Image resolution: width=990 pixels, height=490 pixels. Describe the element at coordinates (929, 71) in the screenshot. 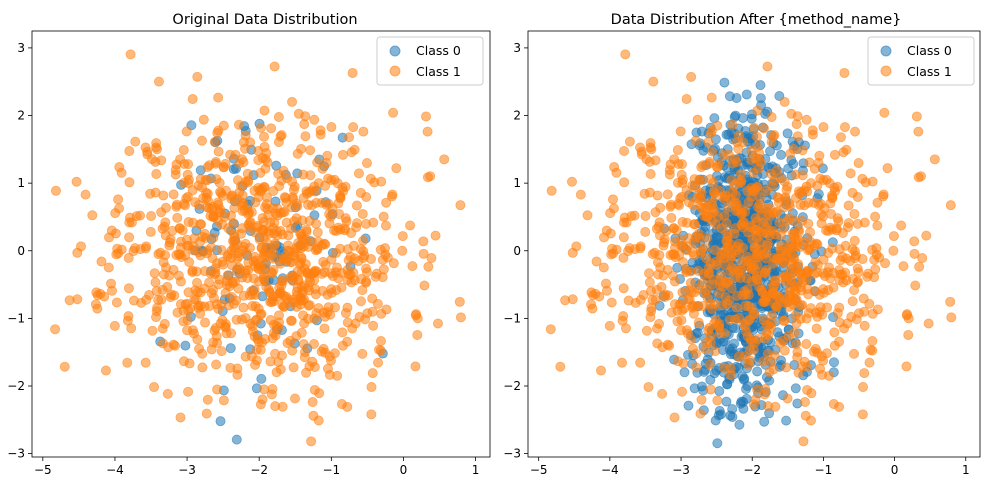

I see `right-legend-label-class-1: Class 1` at that location.